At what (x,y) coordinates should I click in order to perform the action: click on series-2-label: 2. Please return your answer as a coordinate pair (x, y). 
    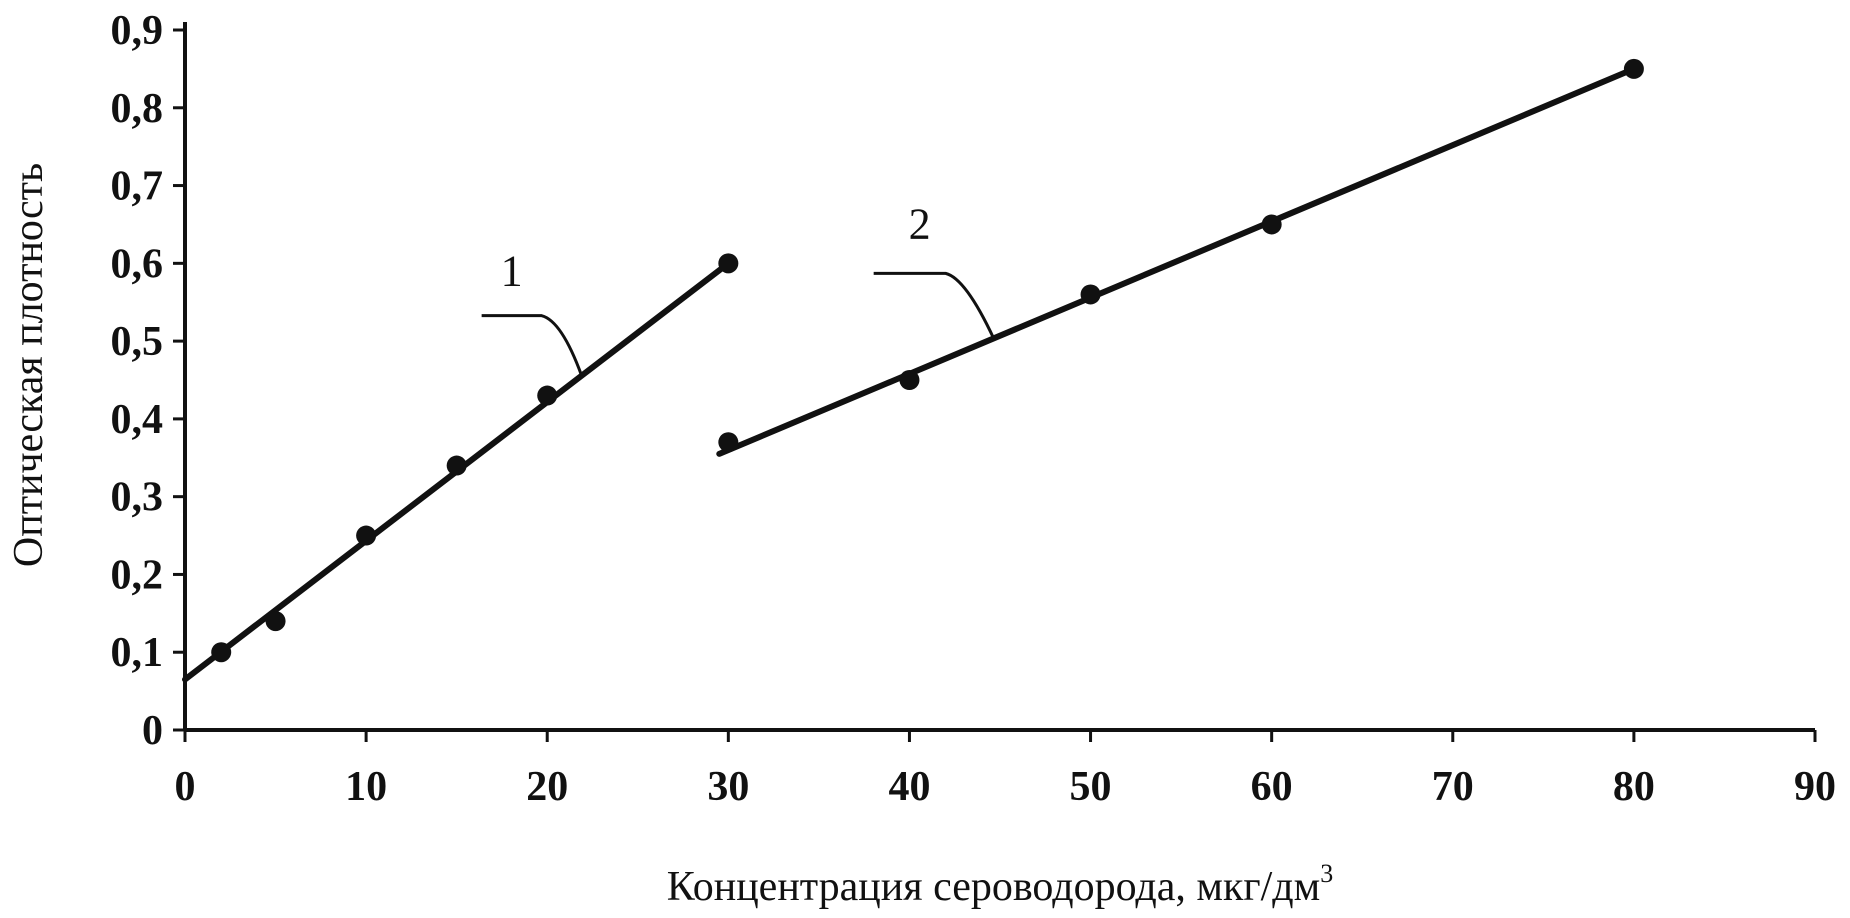
    Looking at the image, I should click on (920, 223).